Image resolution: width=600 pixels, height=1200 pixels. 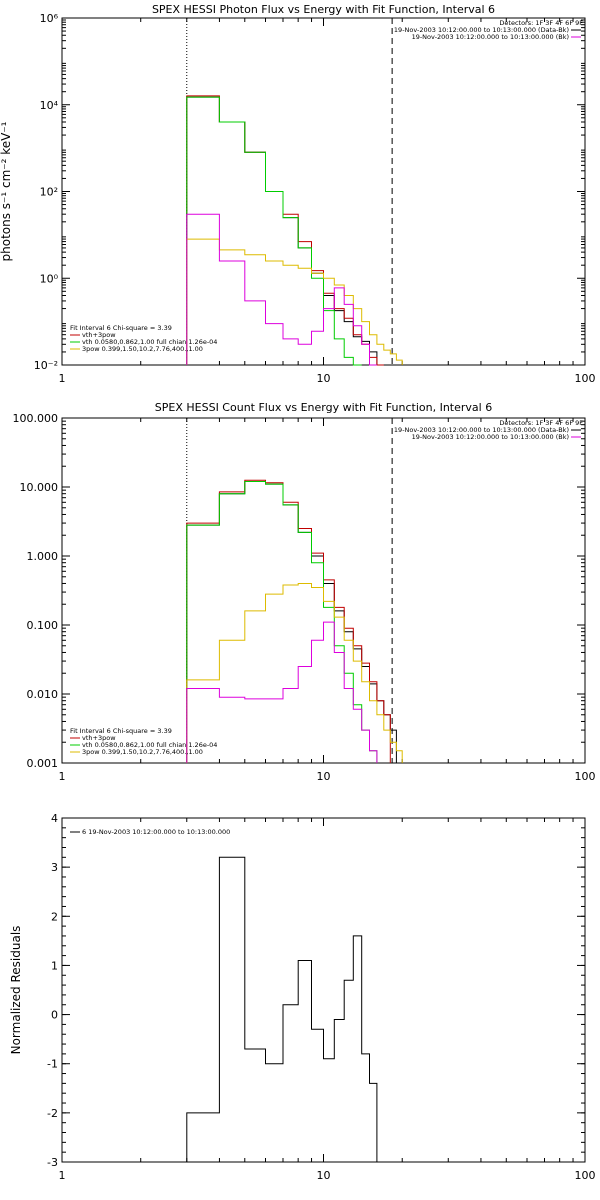 I want to click on y-tick-label: 1.000, so click(x=43, y=556).